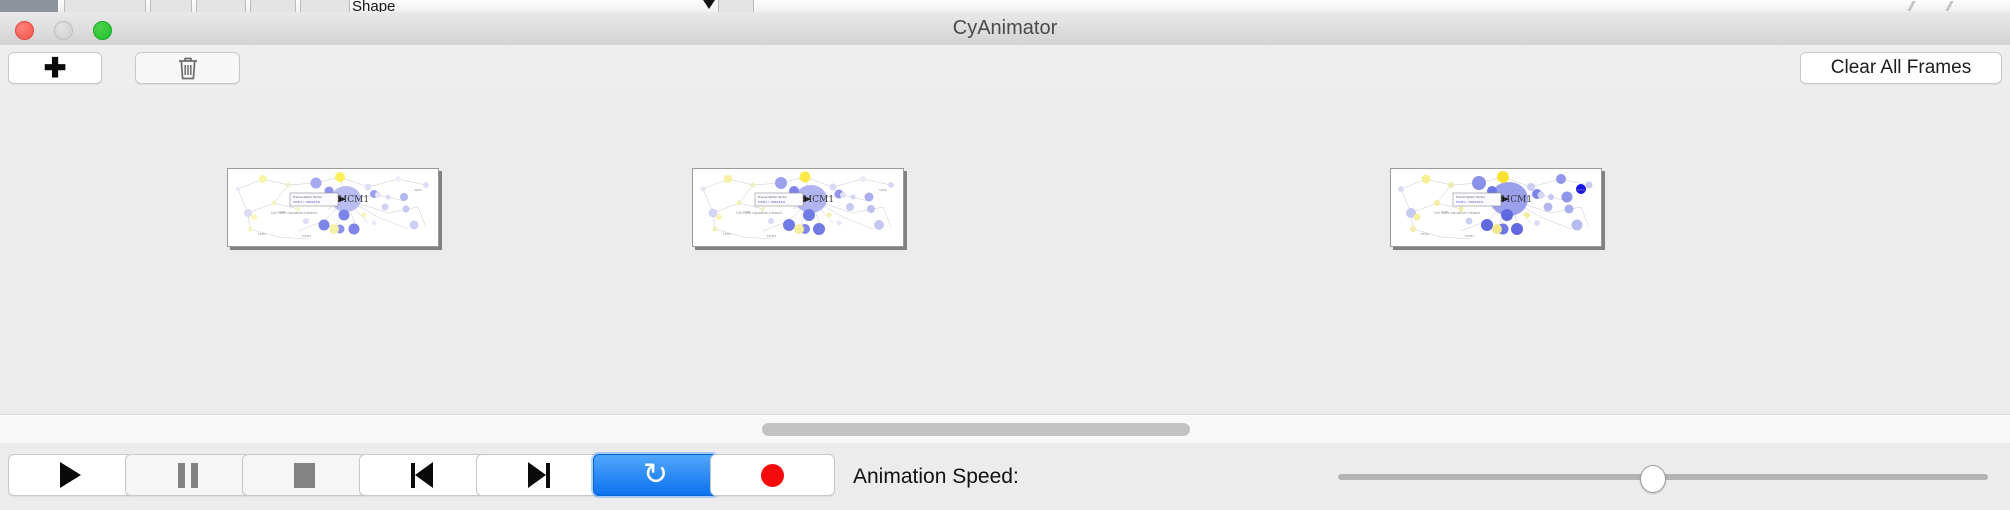  I want to click on skip-forward-button, so click(538, 475).